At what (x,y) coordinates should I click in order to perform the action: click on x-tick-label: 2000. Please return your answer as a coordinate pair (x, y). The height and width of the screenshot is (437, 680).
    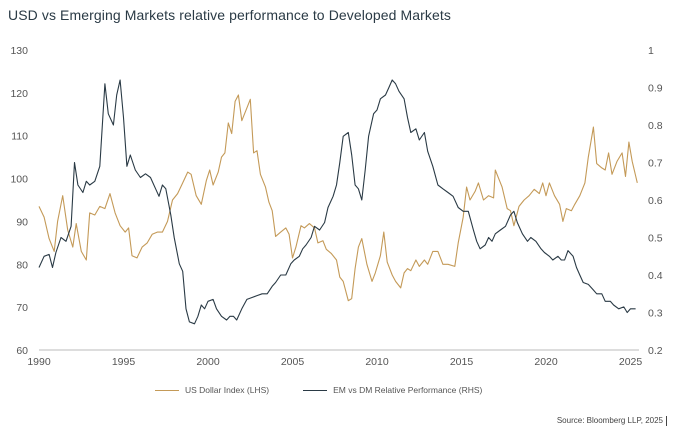
    Looking at the image, I should click on (208, 362).